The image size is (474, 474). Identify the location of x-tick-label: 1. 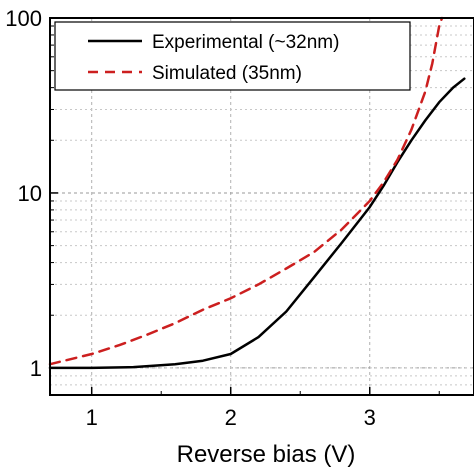
(92, 417).